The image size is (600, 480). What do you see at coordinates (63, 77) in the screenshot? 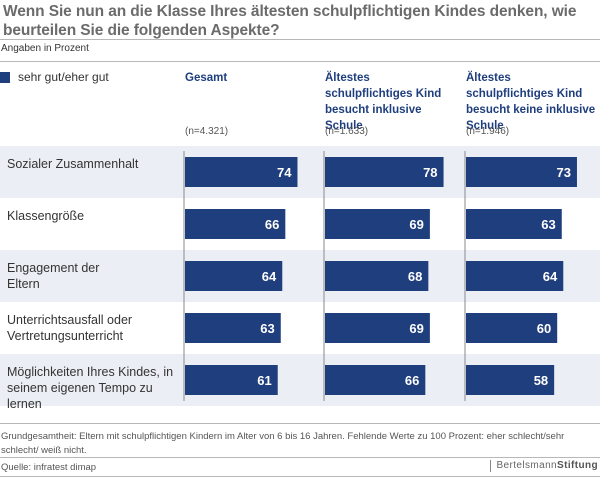
I see `legend-label: sehr gut/eher gut` at bounding box center [63, 77].